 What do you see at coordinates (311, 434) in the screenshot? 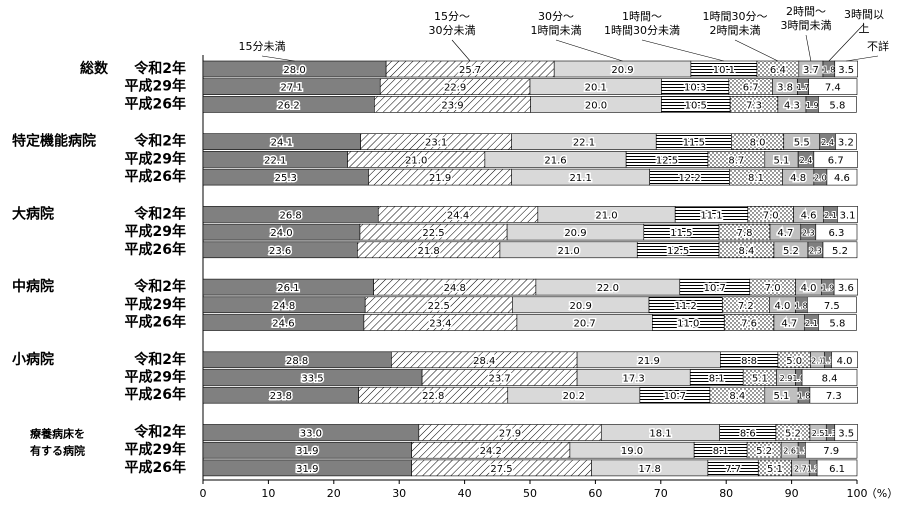
I see `data-label: 33.0` at bounding box center [311, 434].